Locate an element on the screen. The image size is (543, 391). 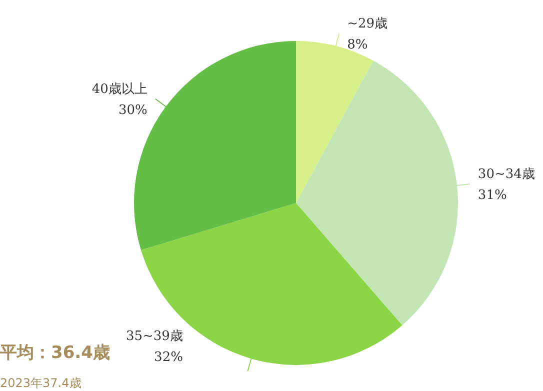
data-label: 31% is located at coordinates (492, 195).